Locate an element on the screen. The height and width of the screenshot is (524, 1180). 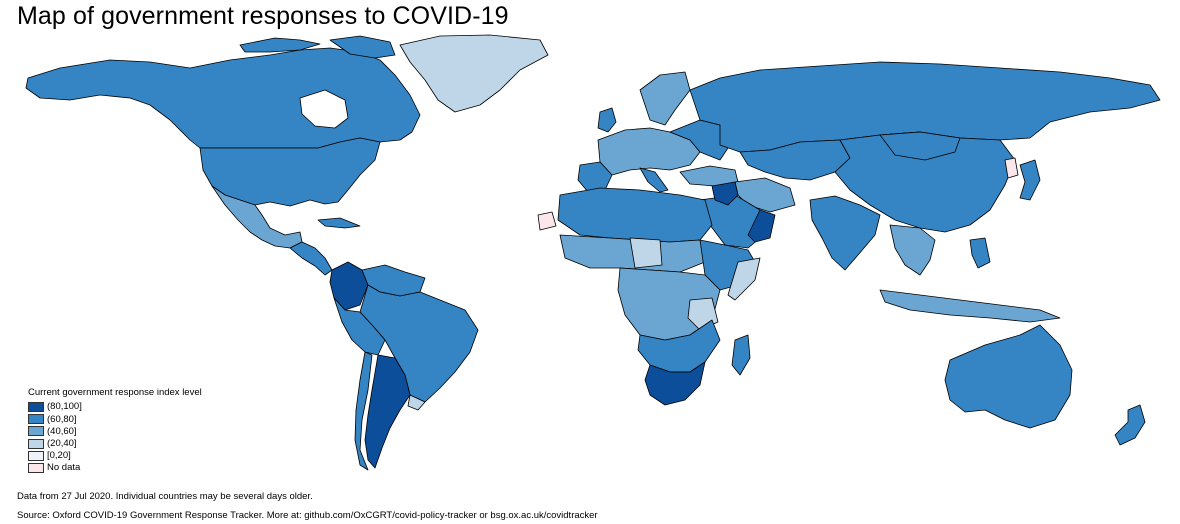
region-mexico is located at coordinates (257, 217).